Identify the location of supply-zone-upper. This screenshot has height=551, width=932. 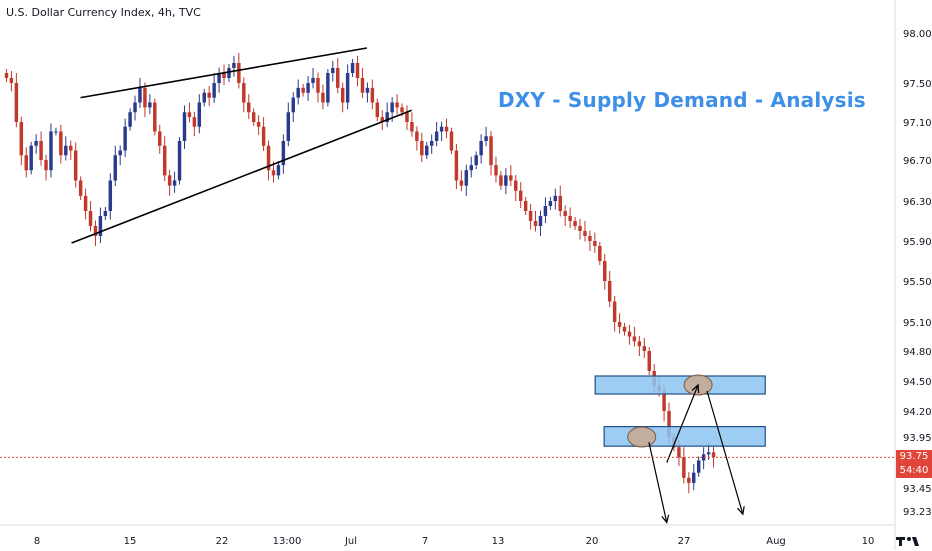
(680, 385).